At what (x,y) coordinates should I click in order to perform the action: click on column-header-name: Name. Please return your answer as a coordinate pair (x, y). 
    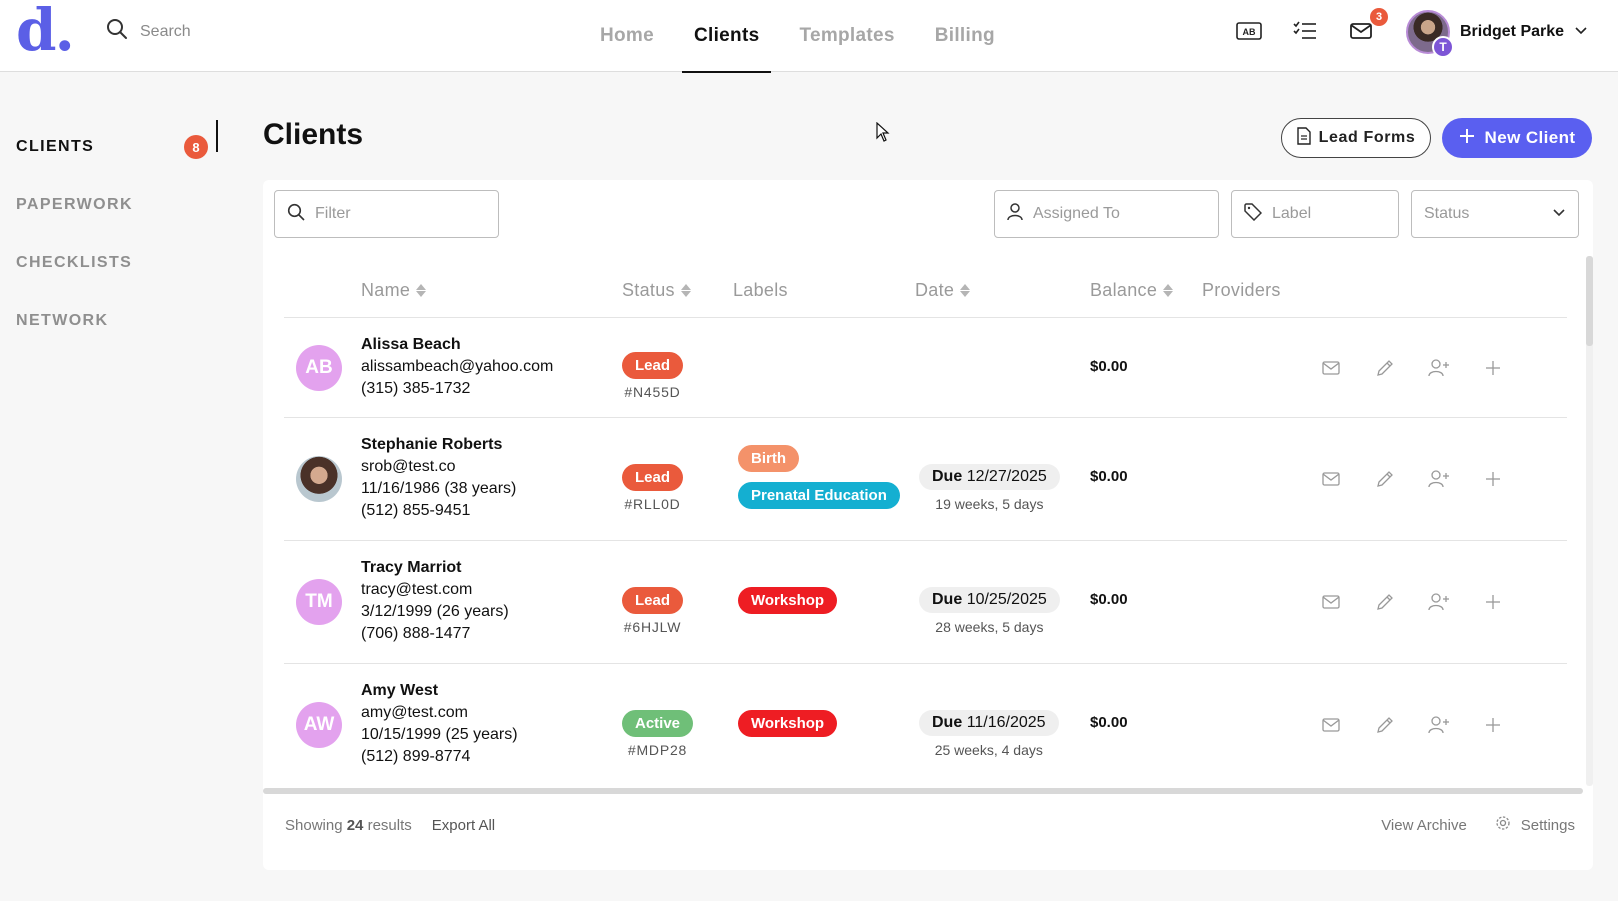
    Looking at the image, I should click on (394, 290).